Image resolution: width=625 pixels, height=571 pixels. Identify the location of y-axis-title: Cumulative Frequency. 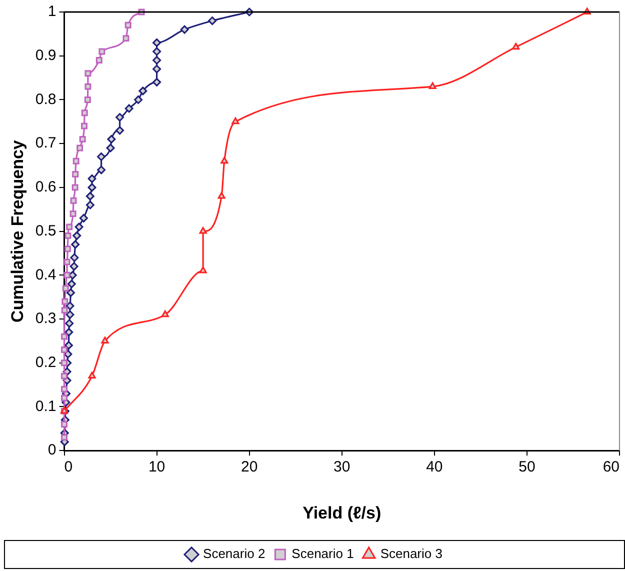
(17, 231).